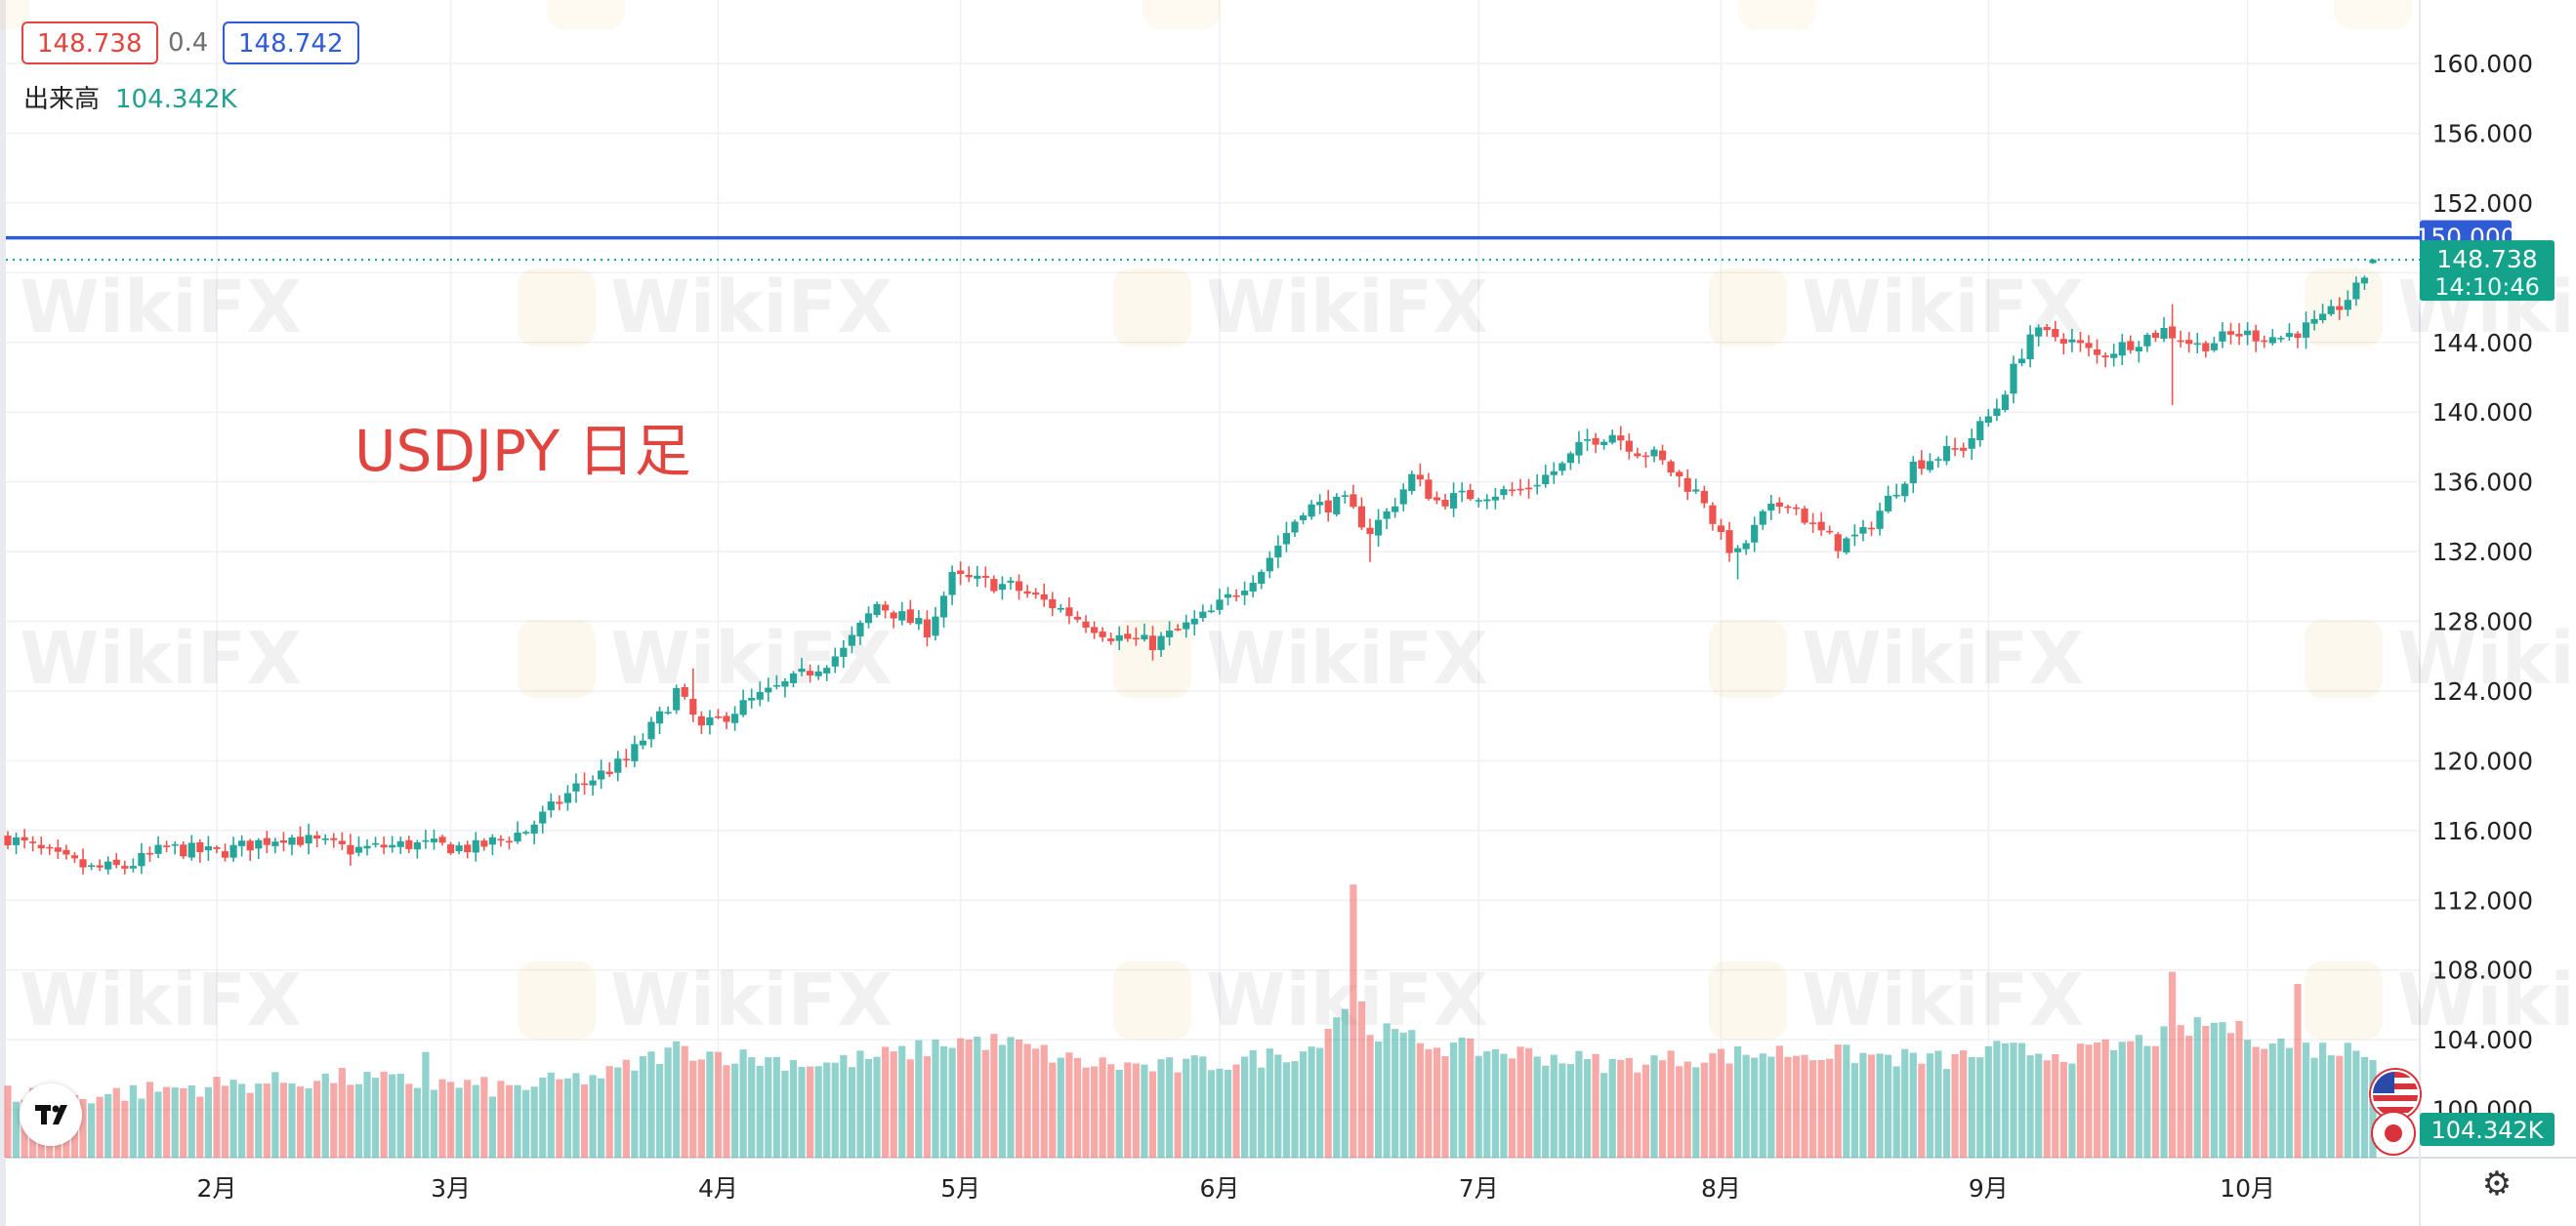  Describe the element at coordinates (1213, 248) in the screenshot. I see `price-levels` at that location.